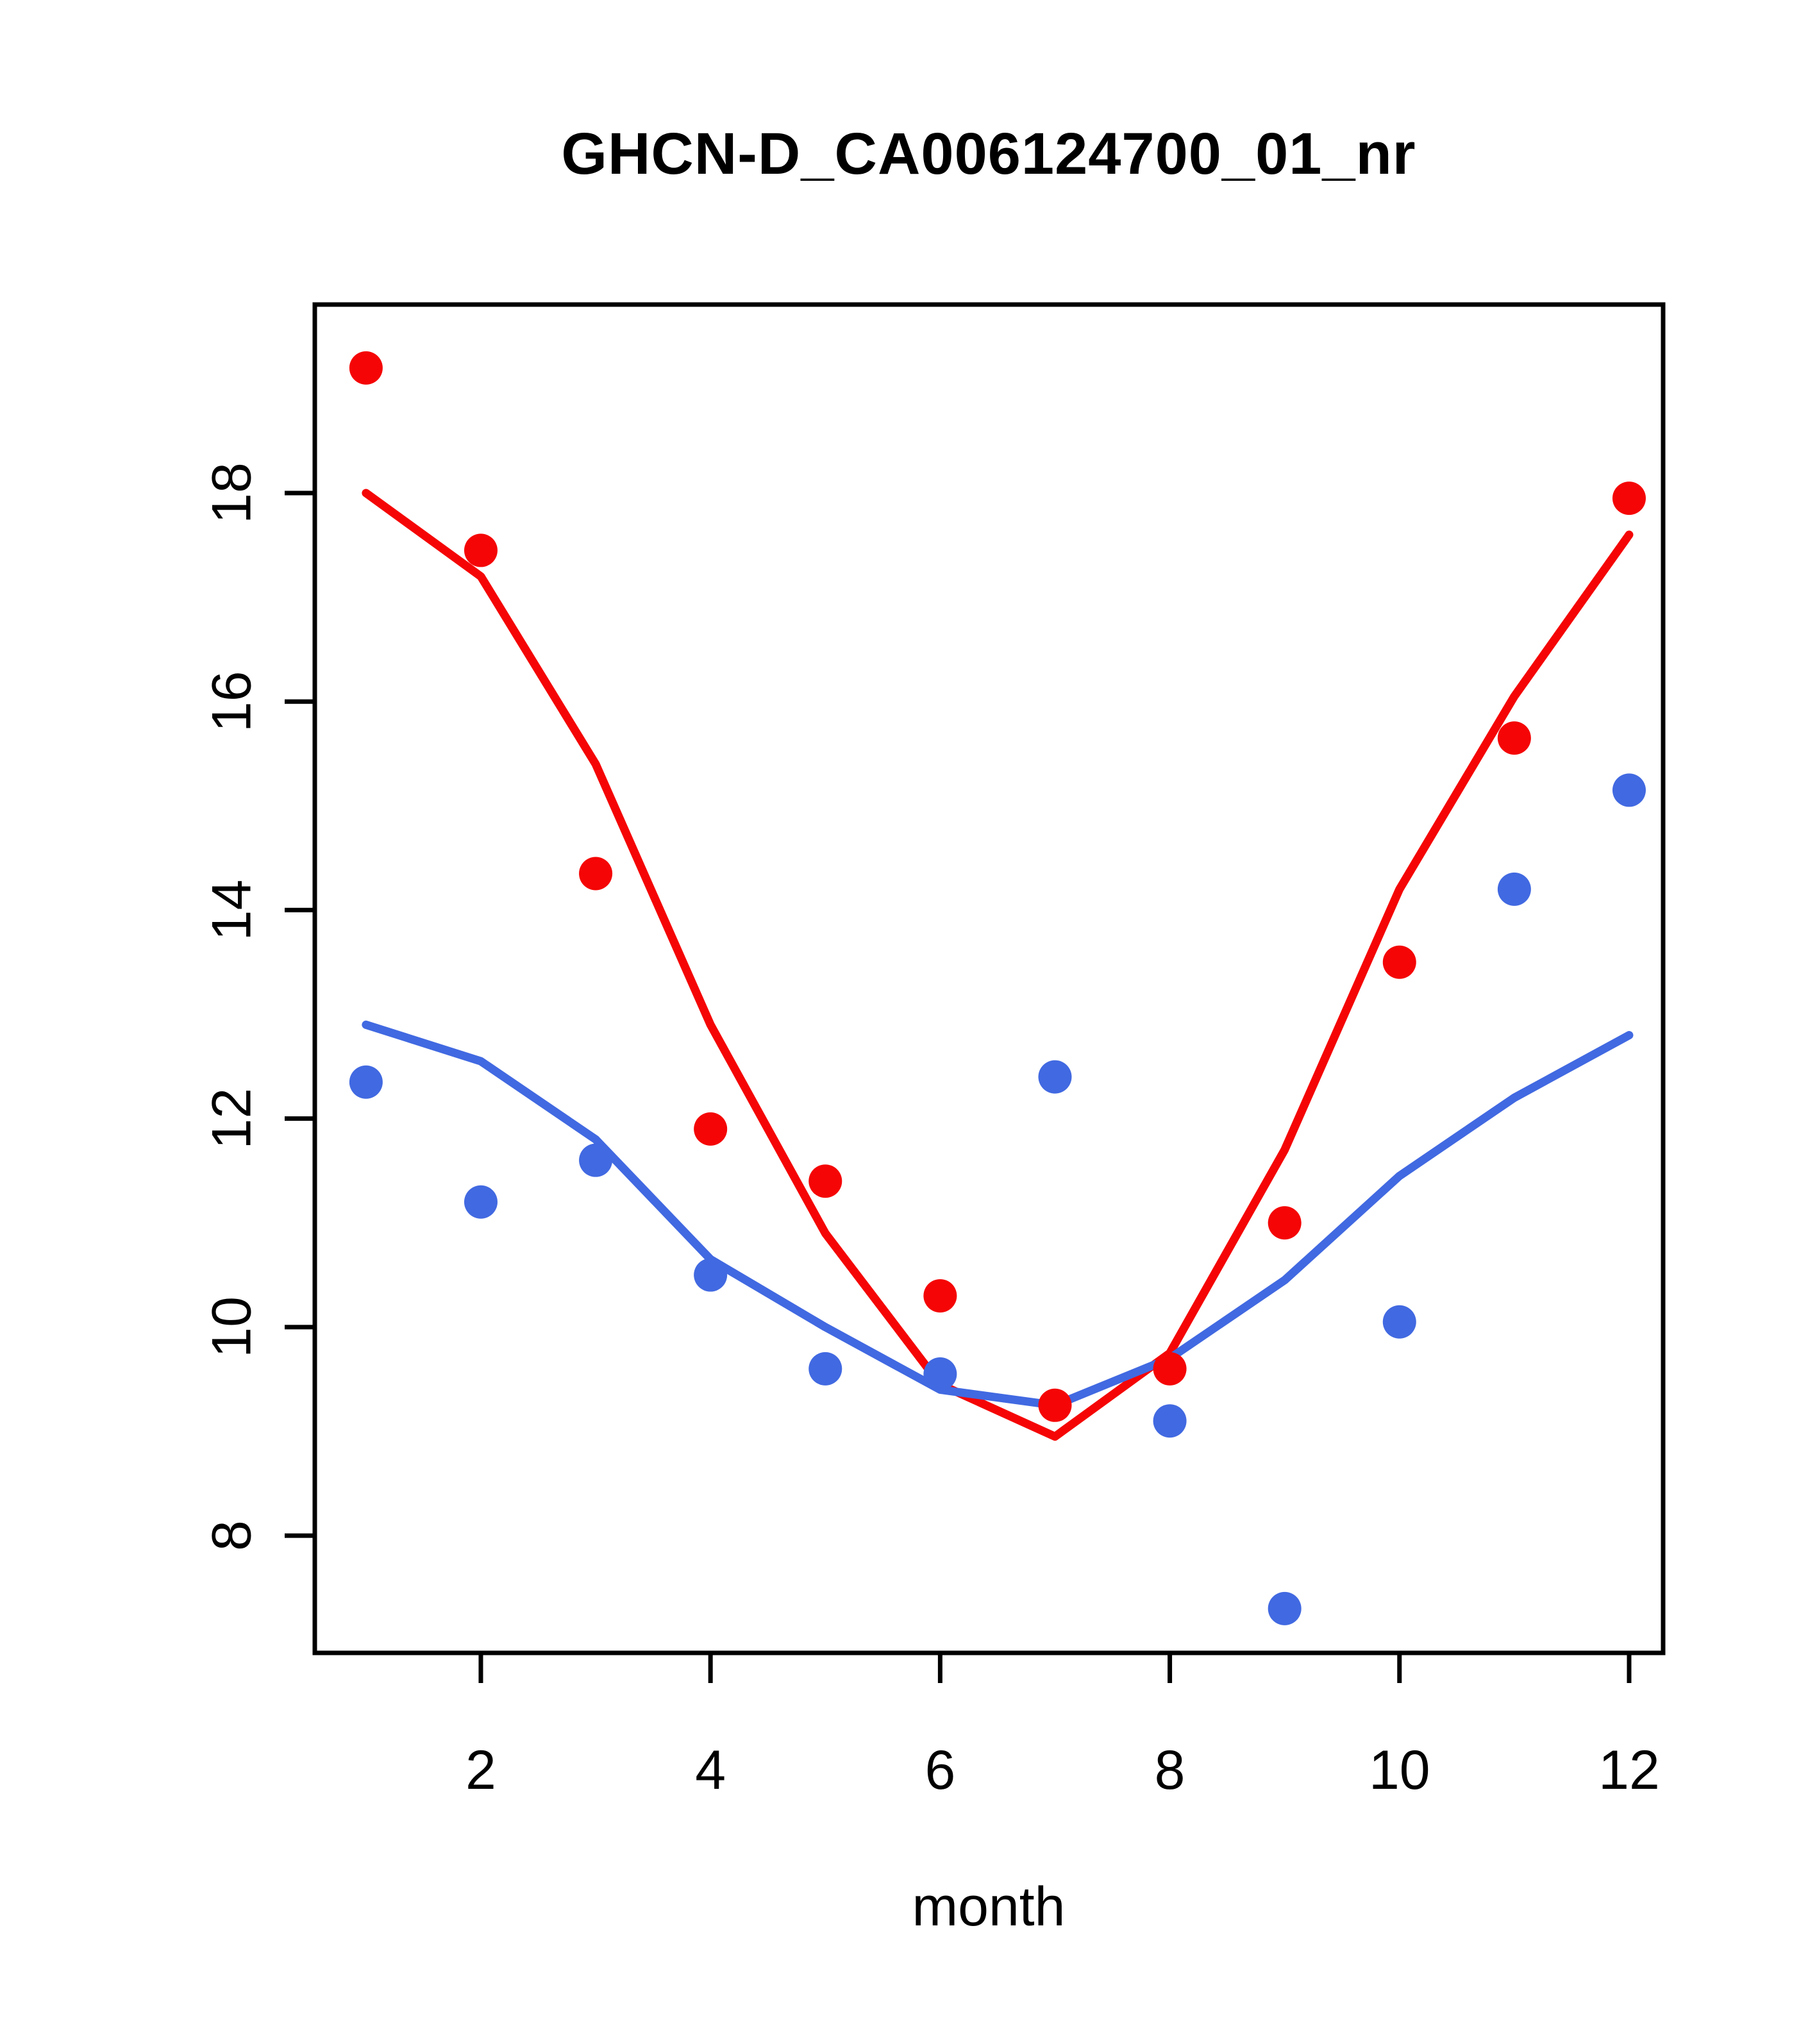 This screenshot has height=2044, width=1817. Describe the element at coordinates (940, 1770) in the screenshot. I see `x-tick-label: 6` at that location.